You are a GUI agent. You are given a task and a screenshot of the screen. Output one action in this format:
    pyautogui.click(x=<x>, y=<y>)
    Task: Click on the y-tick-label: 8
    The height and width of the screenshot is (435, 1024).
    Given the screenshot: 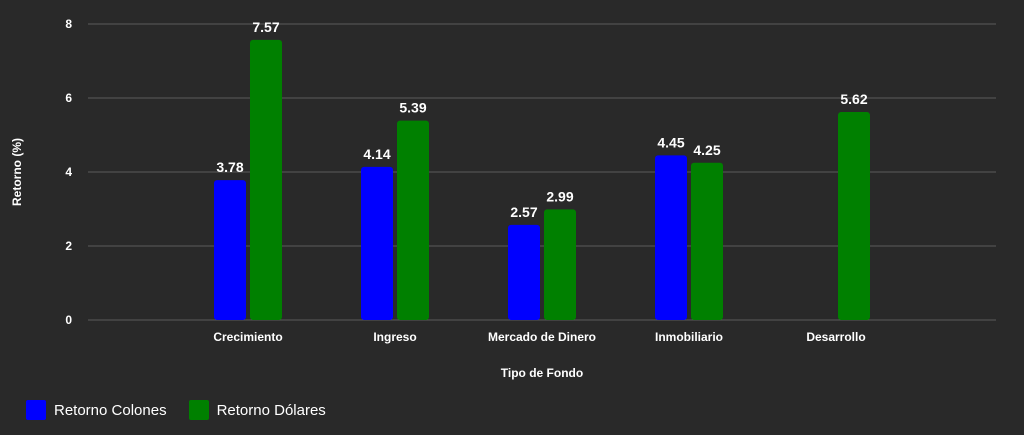 What is the action you would take?
    pyautogui.click(x=68, y=24)
    